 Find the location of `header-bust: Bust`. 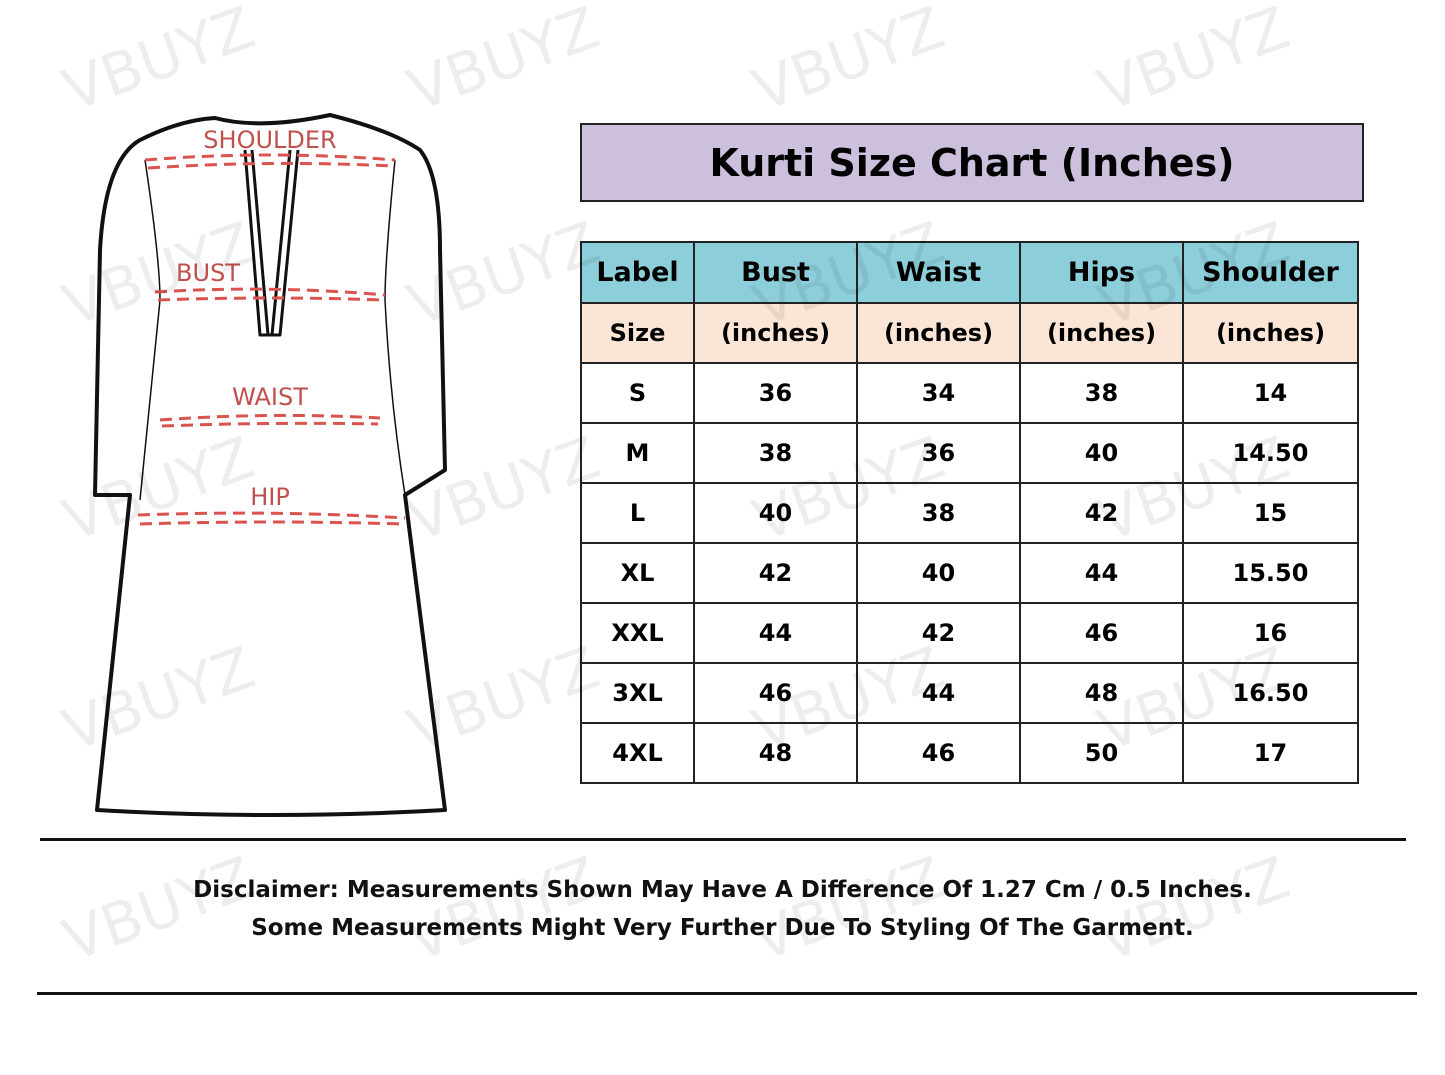

header-bust: Bust is located at coordinates (775, 272).